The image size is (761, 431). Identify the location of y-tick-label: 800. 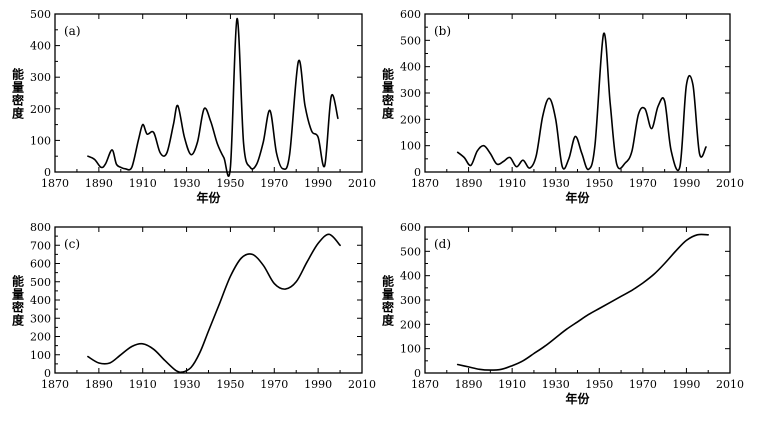
(40, 227).